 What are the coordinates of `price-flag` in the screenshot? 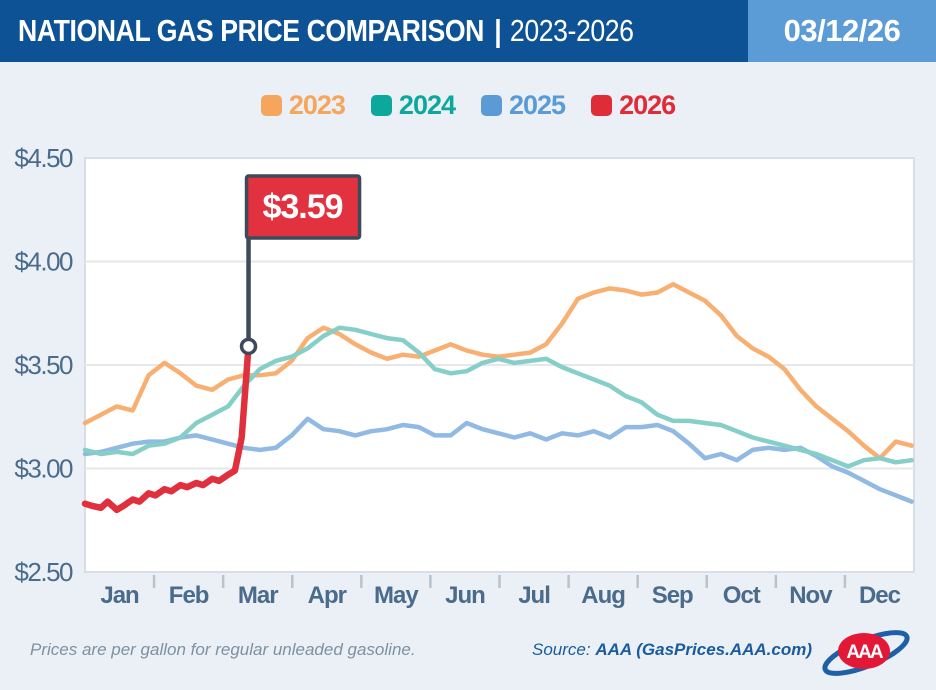 It's located at (303, 207).